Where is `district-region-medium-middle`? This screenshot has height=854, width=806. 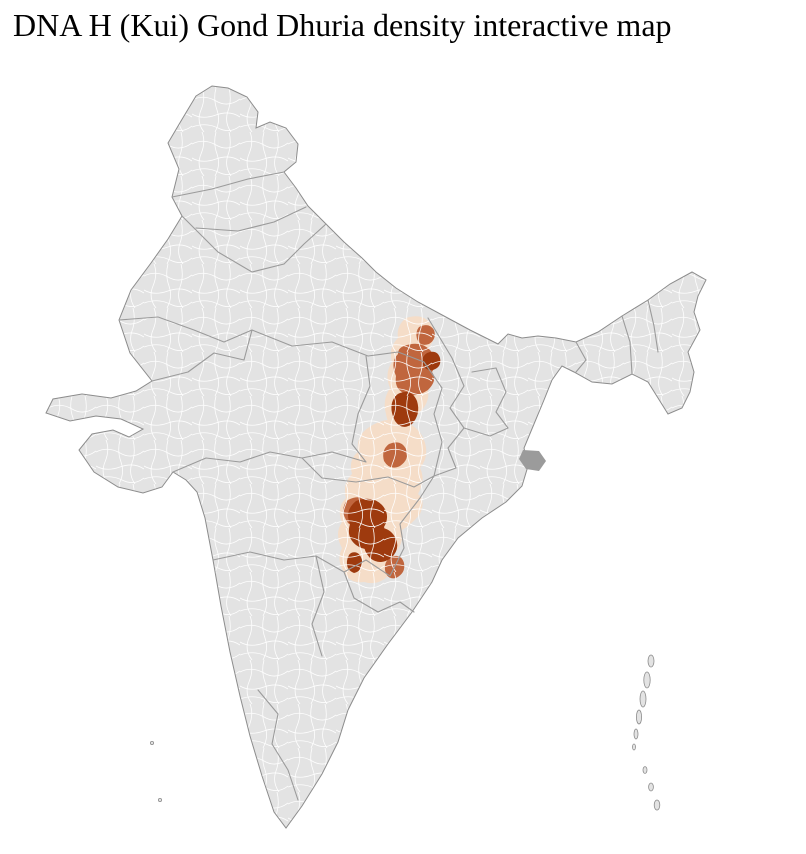
district-region-medium-middle is located at coordinates (395, 455).